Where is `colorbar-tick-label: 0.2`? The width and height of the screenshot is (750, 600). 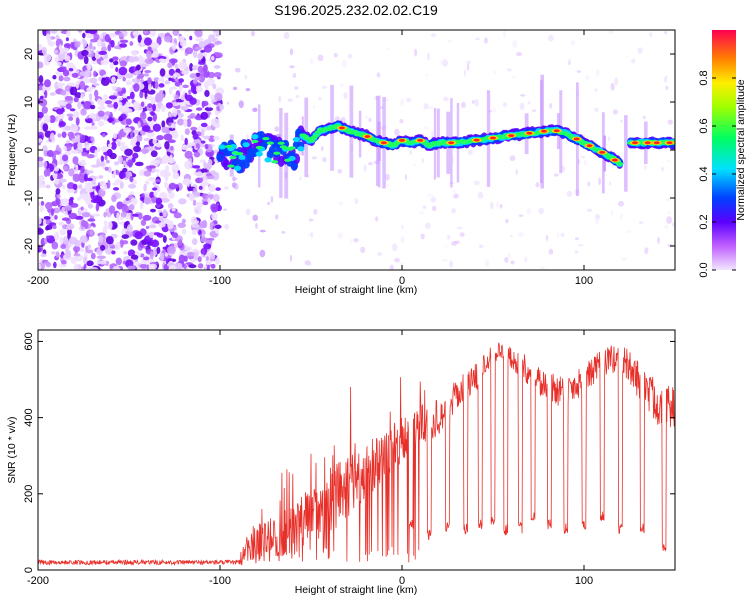
colorbar-tick-label: 0.2 is located at coordinates (704, 221).